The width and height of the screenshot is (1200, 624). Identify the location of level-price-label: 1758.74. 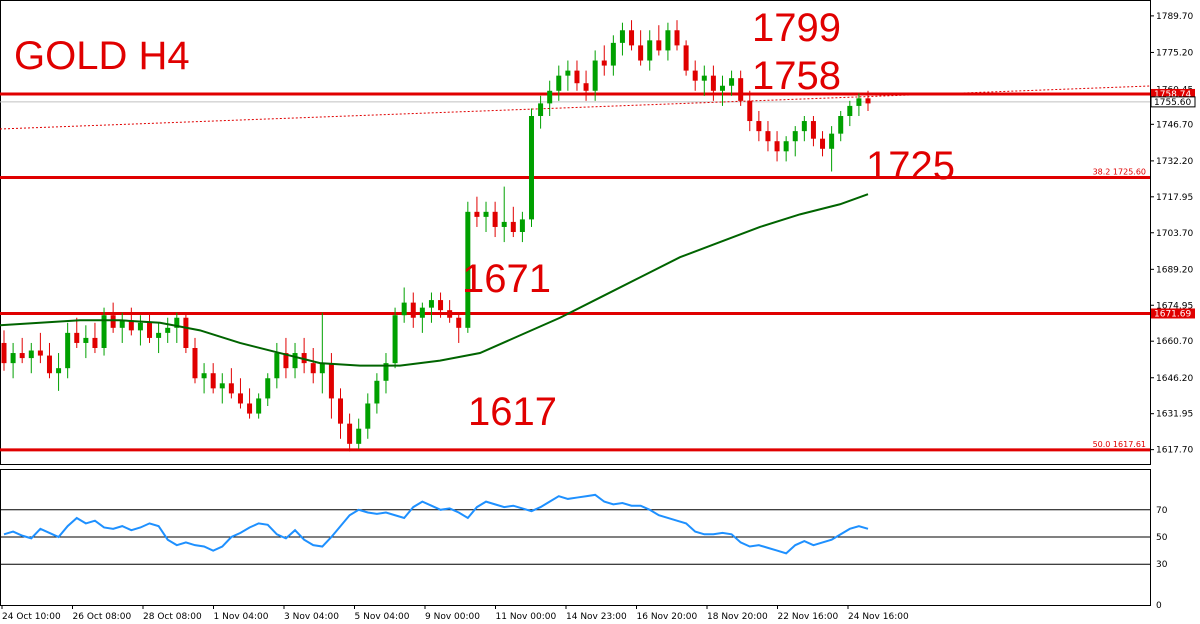
(1172, 95).